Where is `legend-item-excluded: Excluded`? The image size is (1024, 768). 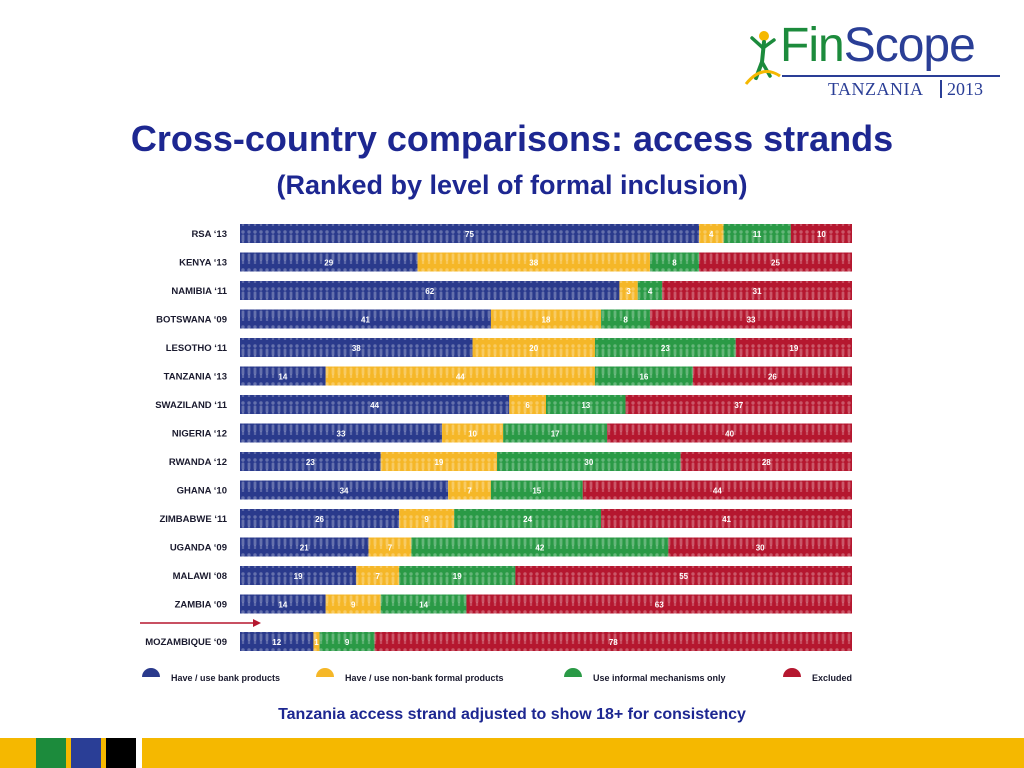 legend-item-excluded: Excluded is located at coordinates (817, 677).